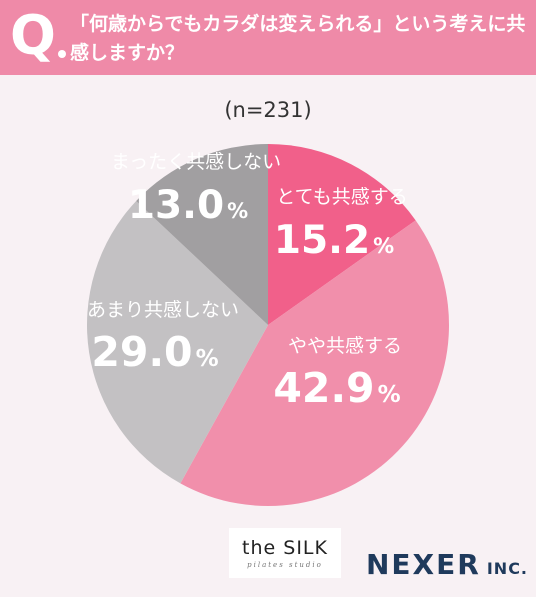 The height and width of the screenshot is (597, 536). Describe the element at coordinates (188, 205) in the screenshot. I see `slice-value-label: 13.0%` at that location.